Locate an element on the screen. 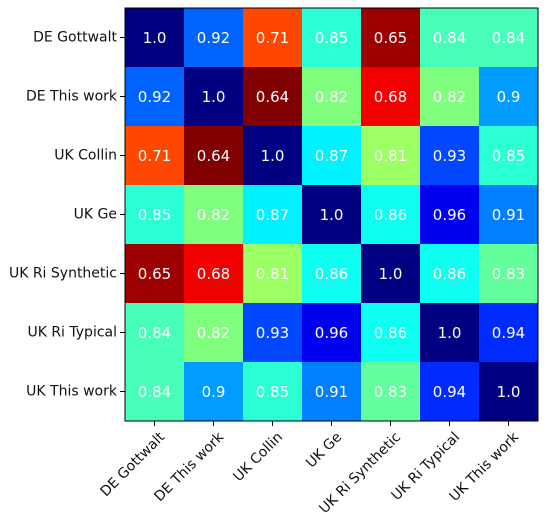  cell-value-label-5-0: 0.84 is located at coordinates (154, 333).